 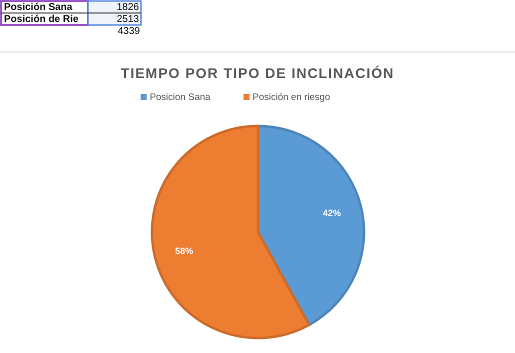 What do you see at coordinates (129, 31) in the screenshot?
I see `text: 4339` at bounding box center [129, 31].